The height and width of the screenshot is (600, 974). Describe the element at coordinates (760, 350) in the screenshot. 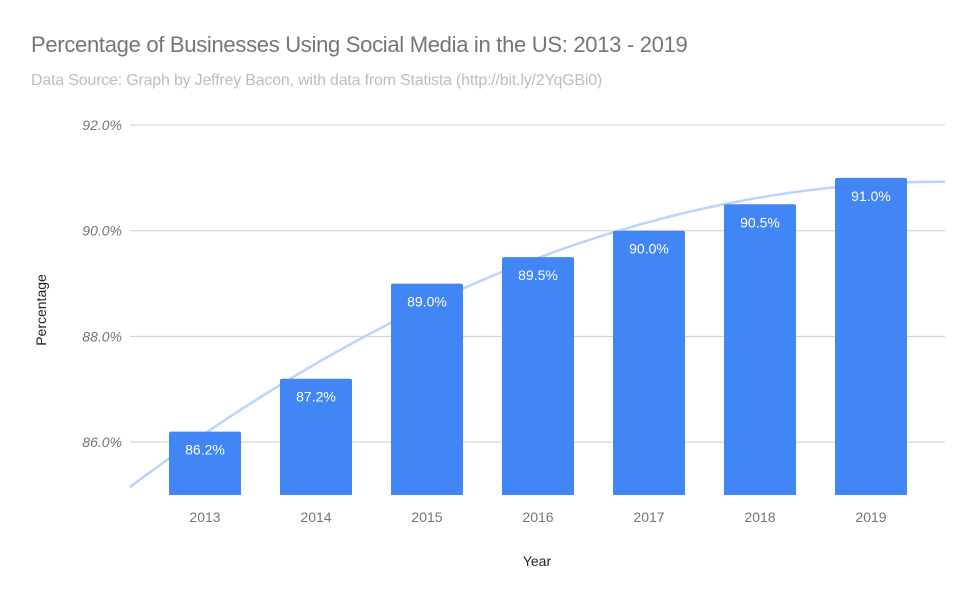

I see `bar-2018` at that location.